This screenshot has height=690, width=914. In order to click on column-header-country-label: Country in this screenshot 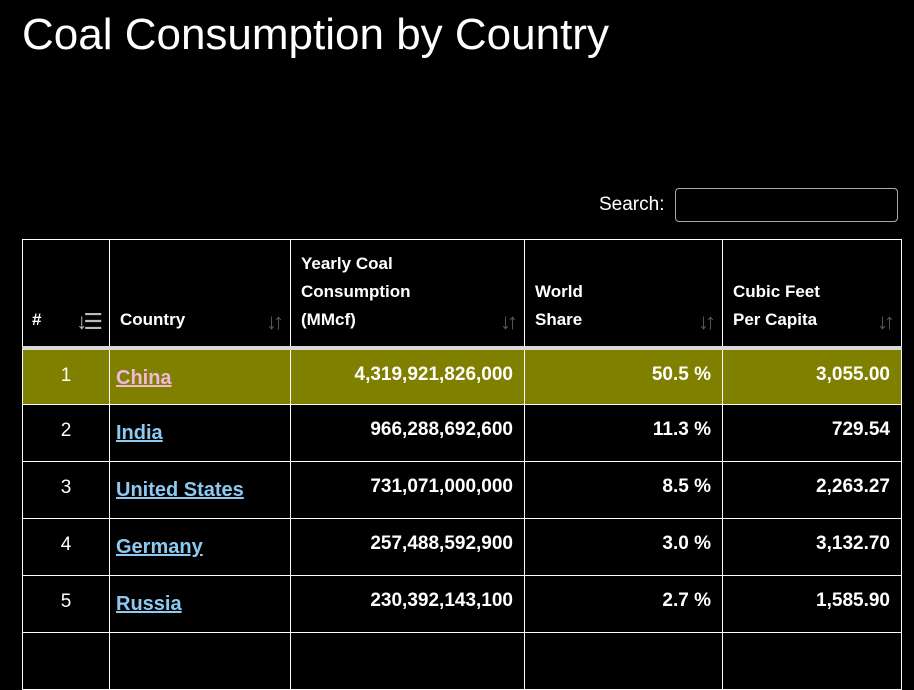, I will do `click(153, 319)`.